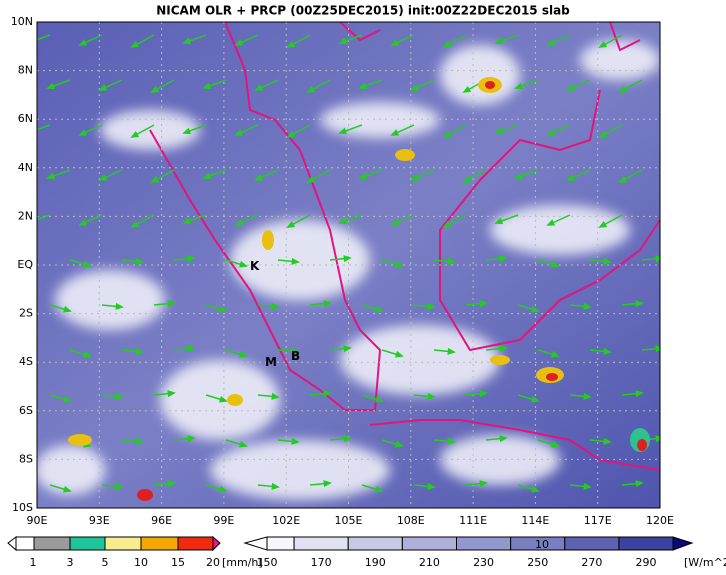 This screenshot has width=726, height=575. I want to click on x-tick-label: 117E, so click(598, 520).